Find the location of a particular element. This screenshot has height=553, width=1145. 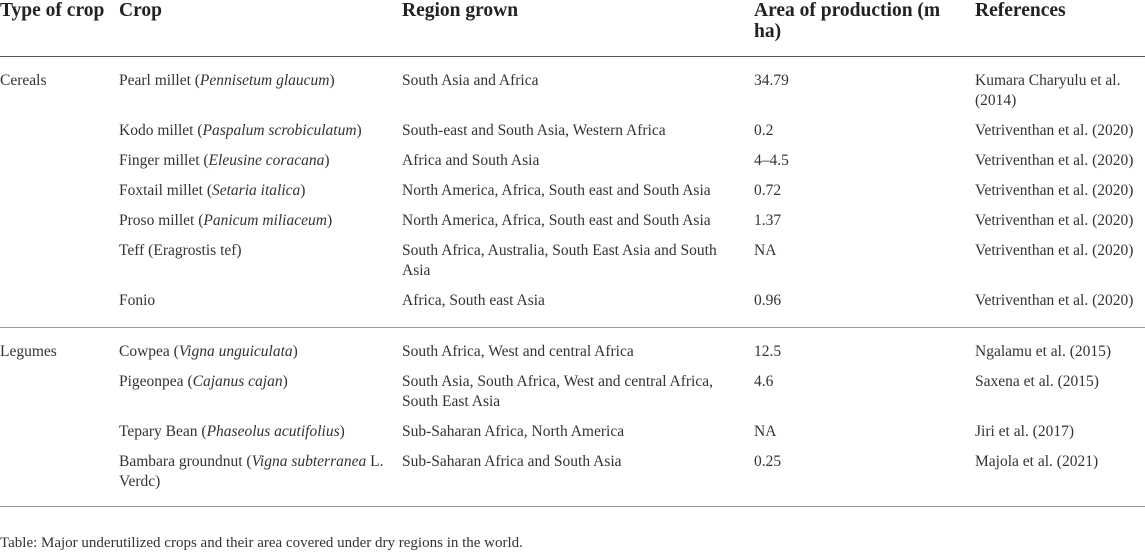

crop-scientific-name: Panicum miliaceum is located at coordinates (265, 220).